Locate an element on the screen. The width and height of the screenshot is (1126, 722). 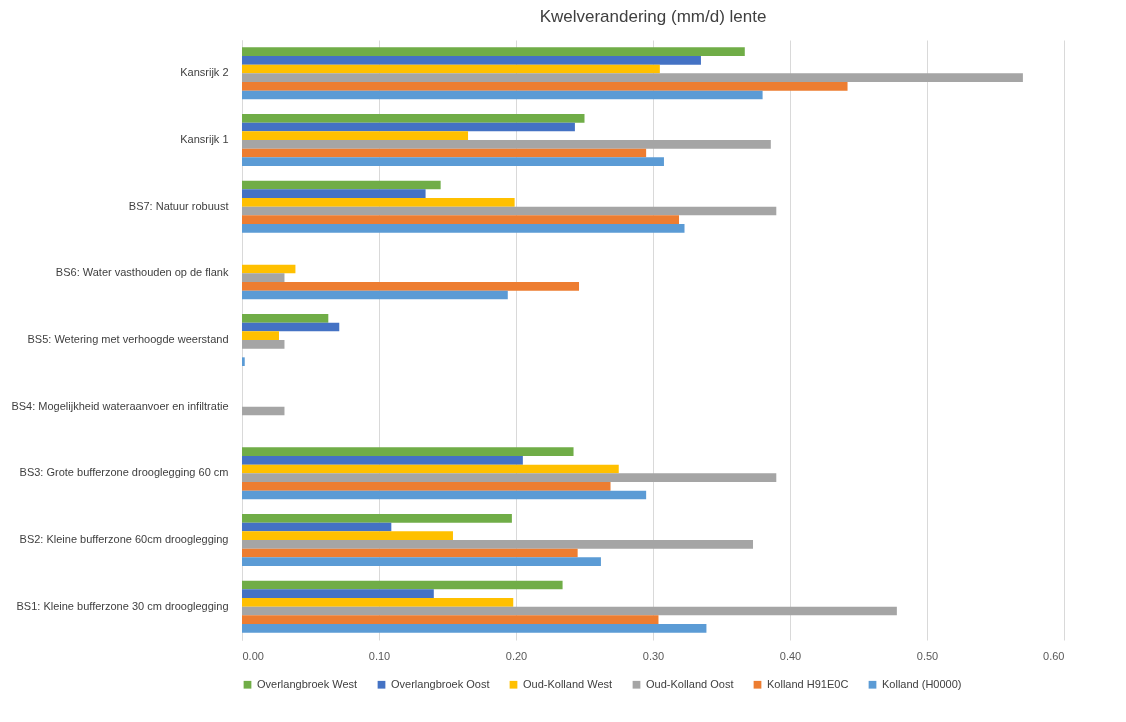
y-tick-label: BS3: Grote bufferzone drooglegging 60 cm is located at coordinates (124, 472).